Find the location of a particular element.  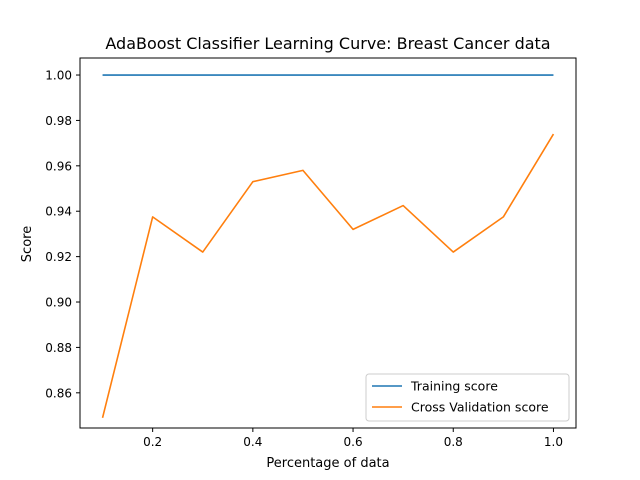

y-tick-label: 0.94 is located at coordinates (58, 212).